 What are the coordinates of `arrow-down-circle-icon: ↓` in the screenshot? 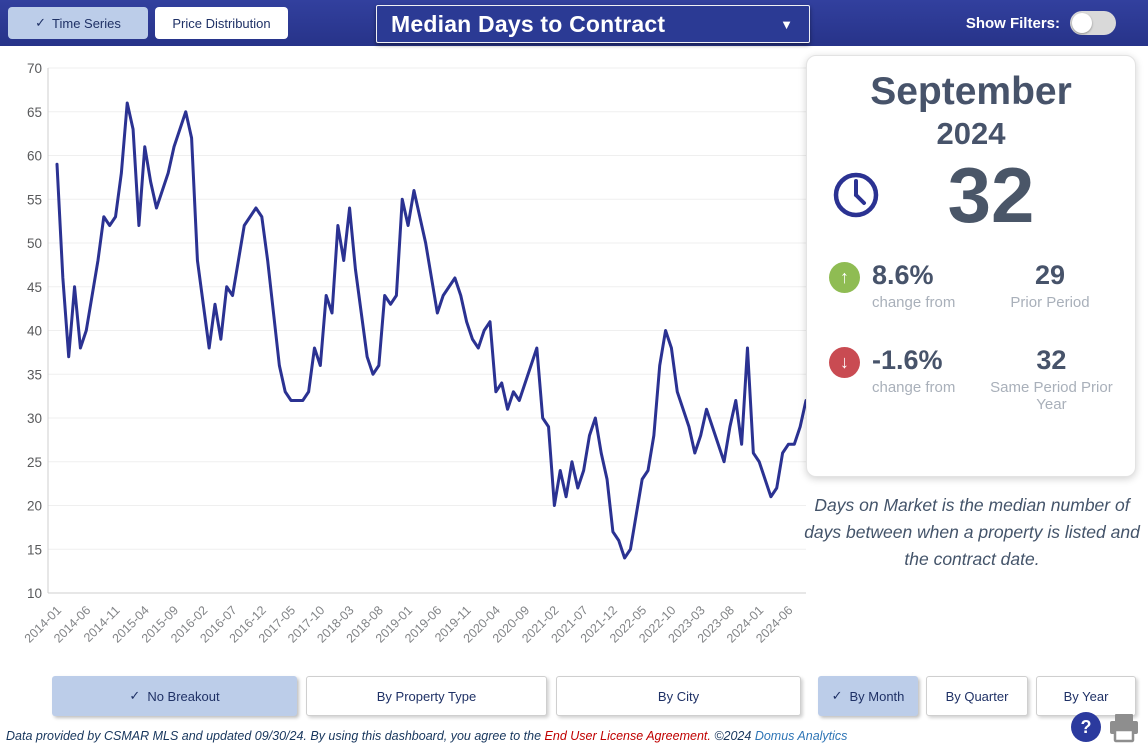 It's located at (844, 363).